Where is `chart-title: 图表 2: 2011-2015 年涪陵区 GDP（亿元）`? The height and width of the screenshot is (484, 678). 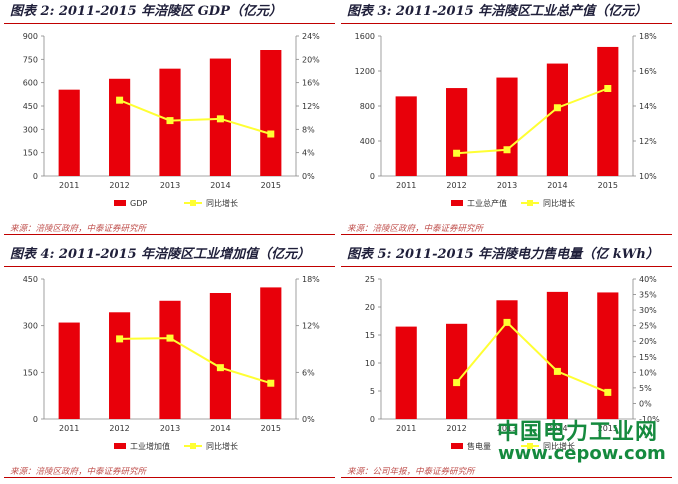
chart-title: 图表 2: 2011-2015 年涪陵区 GDP（亿元） is located at coordinates (169, 13).